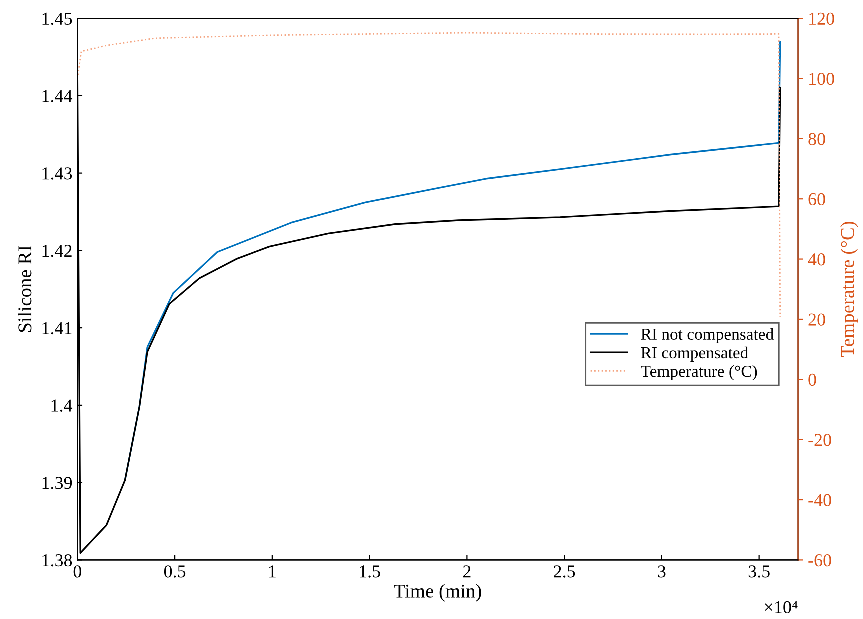  Describe the element at coordinates (822, 19) in the screenshot. I see `y2-tick-label: 120` at that location.